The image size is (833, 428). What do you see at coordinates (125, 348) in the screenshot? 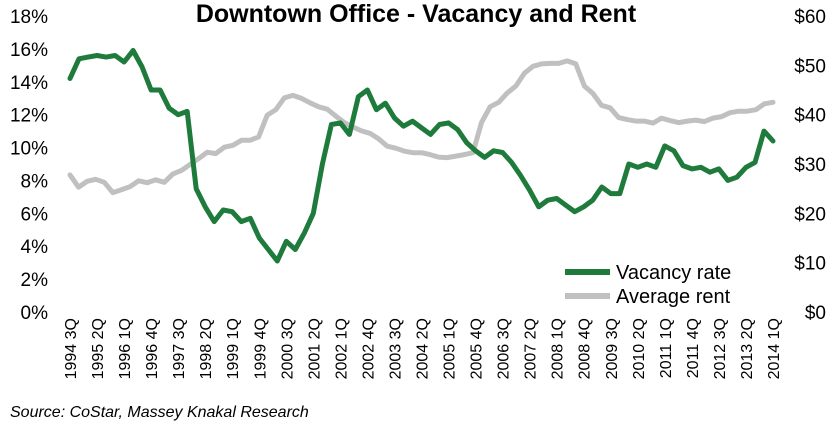
I see `x-tick-label: 1996 1Q` at bounding box center [125, 348].